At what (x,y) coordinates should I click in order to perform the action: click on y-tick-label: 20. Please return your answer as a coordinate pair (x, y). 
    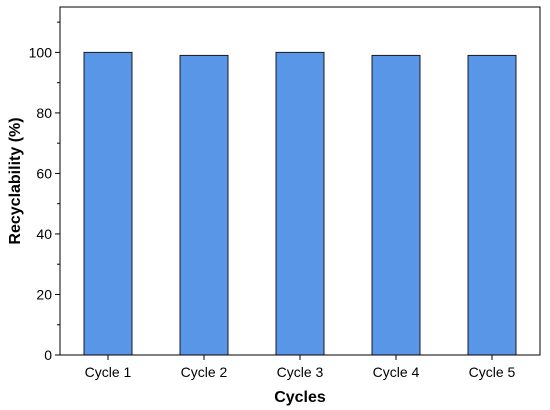
    Looking at the image, I should click on (44, 294).